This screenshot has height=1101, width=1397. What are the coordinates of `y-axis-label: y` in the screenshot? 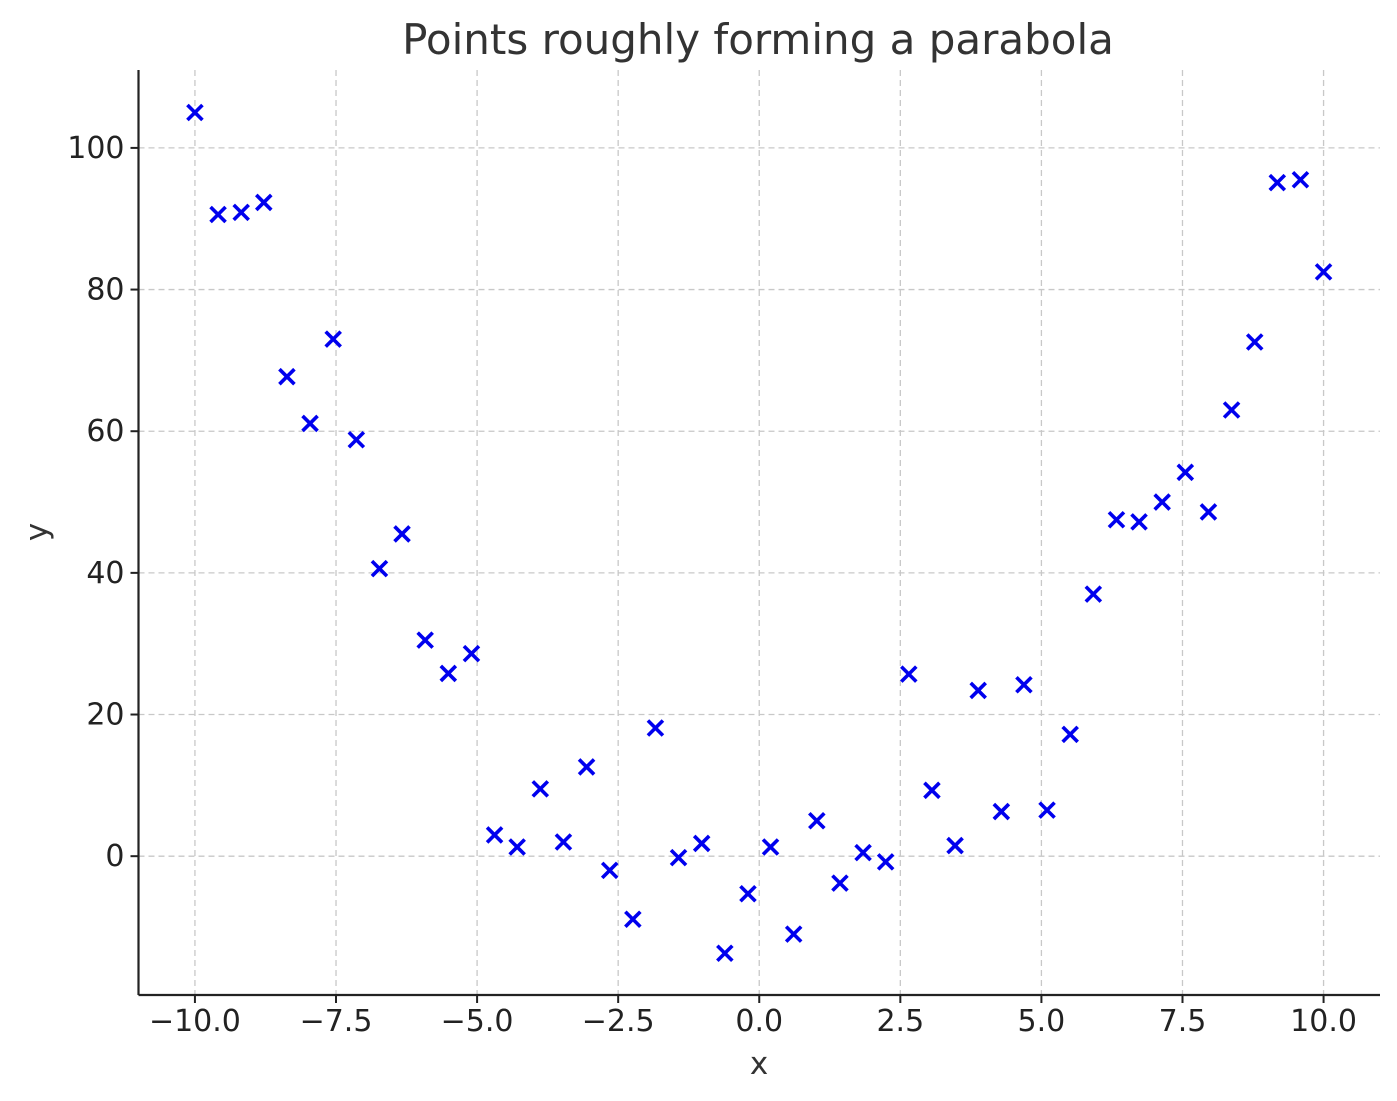 It's located at (37, 532).